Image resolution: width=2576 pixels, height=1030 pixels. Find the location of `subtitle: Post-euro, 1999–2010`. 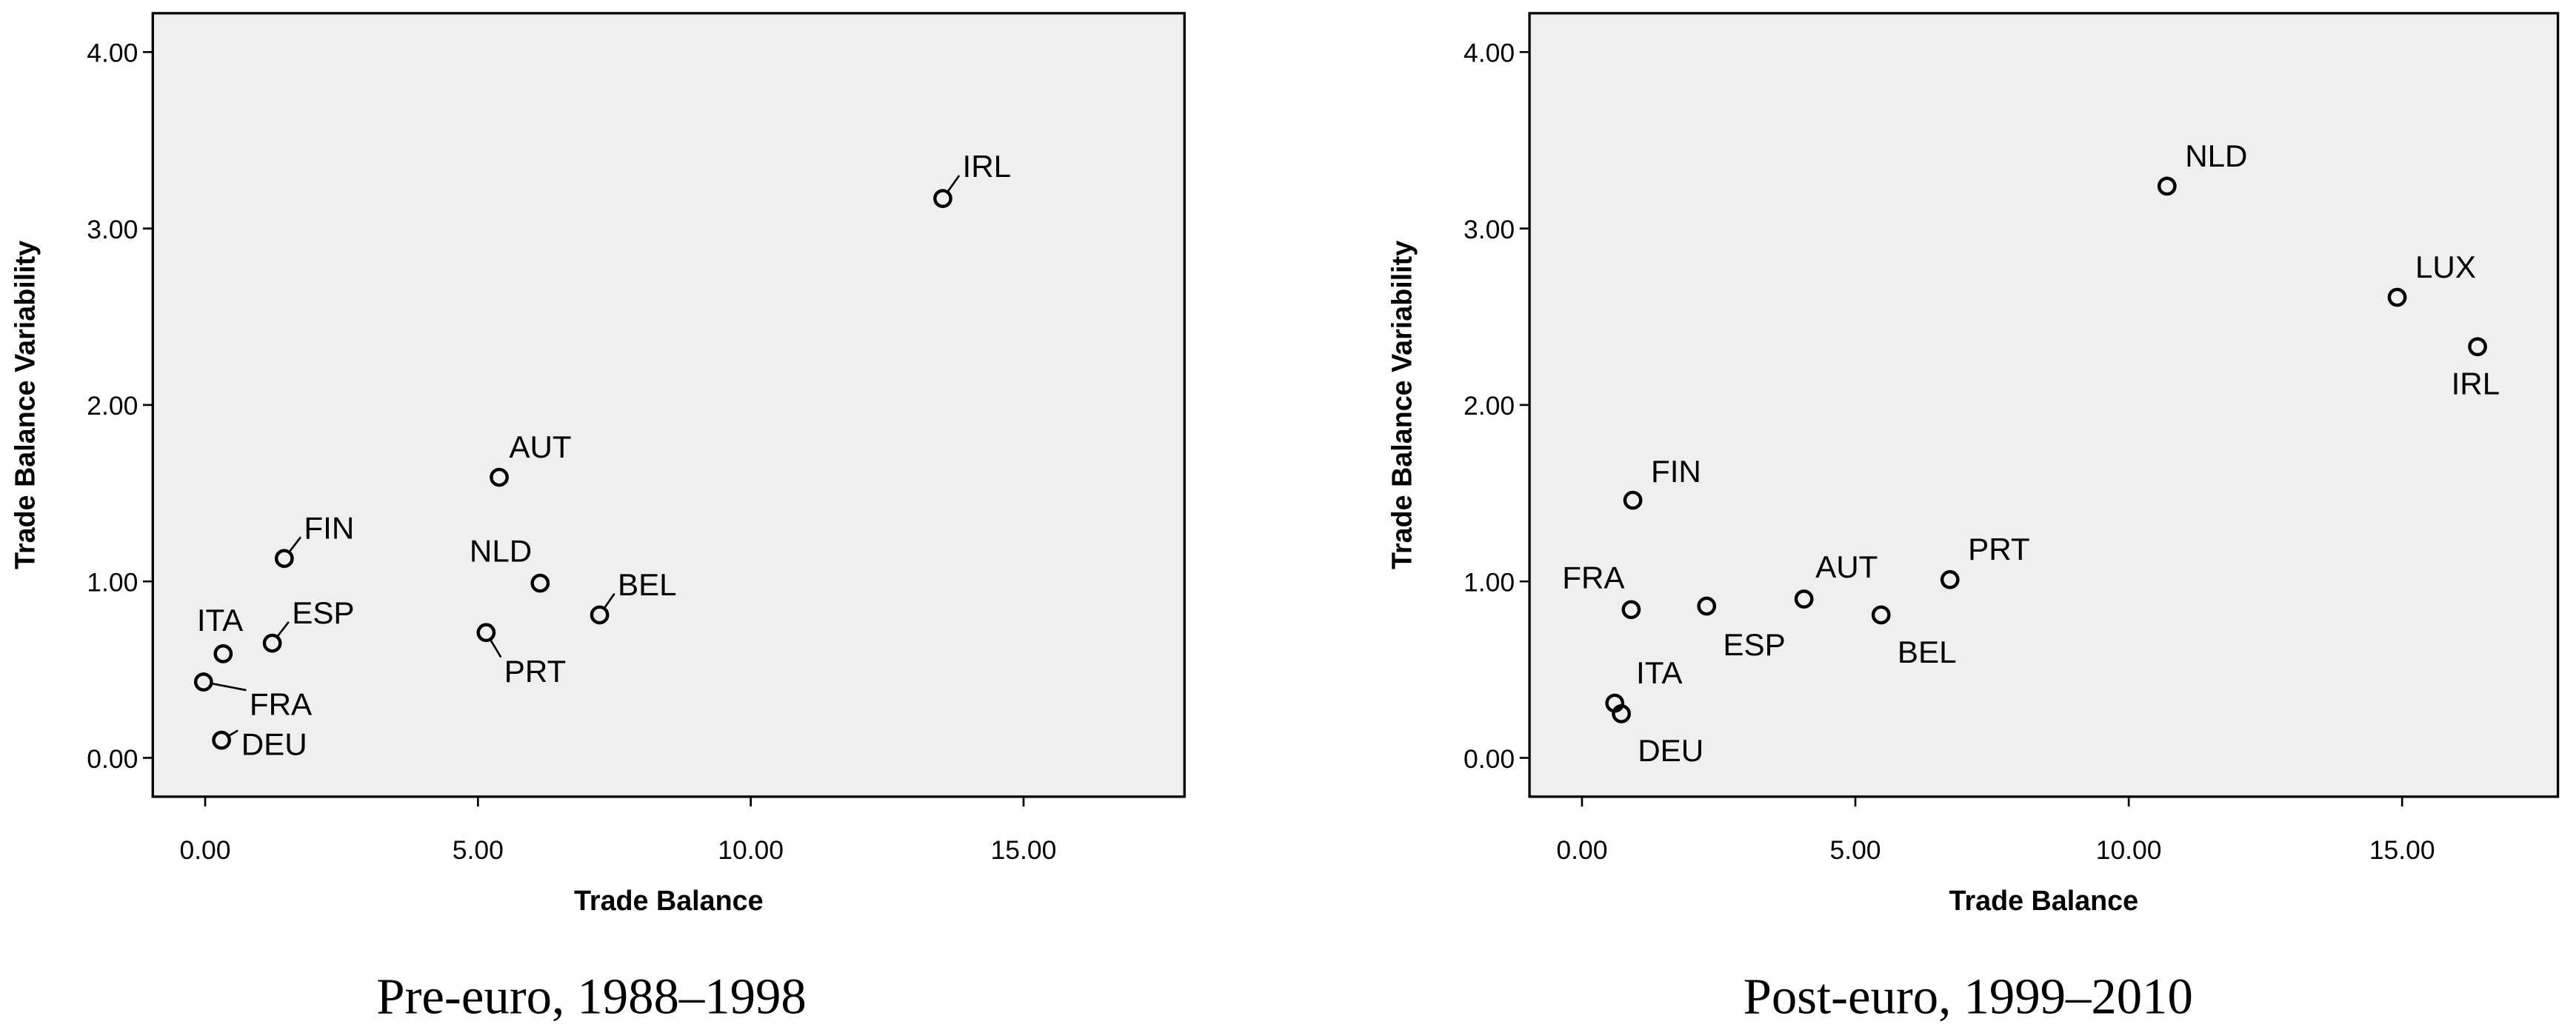

subtitle: Post-euro, 1999–2010 is located at coordinates (1968, 997).